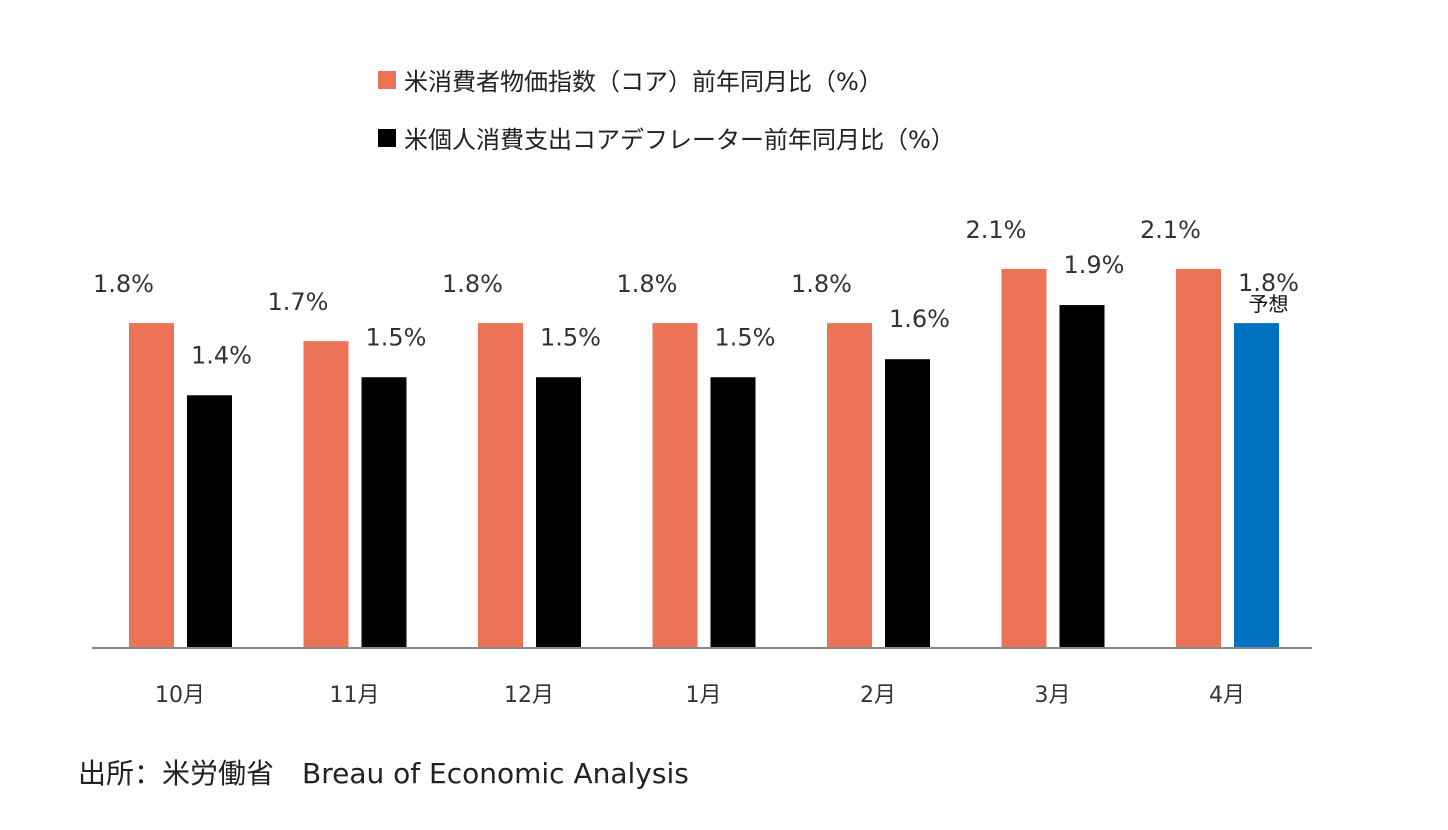 This screenshot has width=1448, height=830. What do you see at coordinates (570, 337) in the screenshot?
I see `data-label-pce-3: 1.5%` at bounding box center [570, 337].